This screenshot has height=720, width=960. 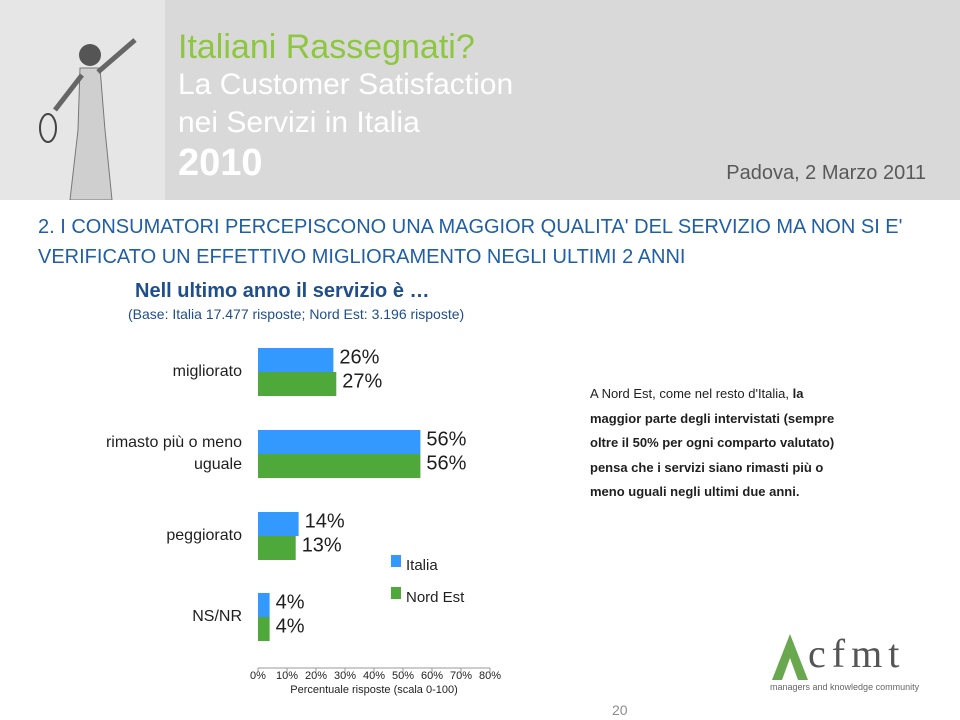 I want to click on note-line: pensa che i servizi siano rimasti più o, so click(x=707, y=467).